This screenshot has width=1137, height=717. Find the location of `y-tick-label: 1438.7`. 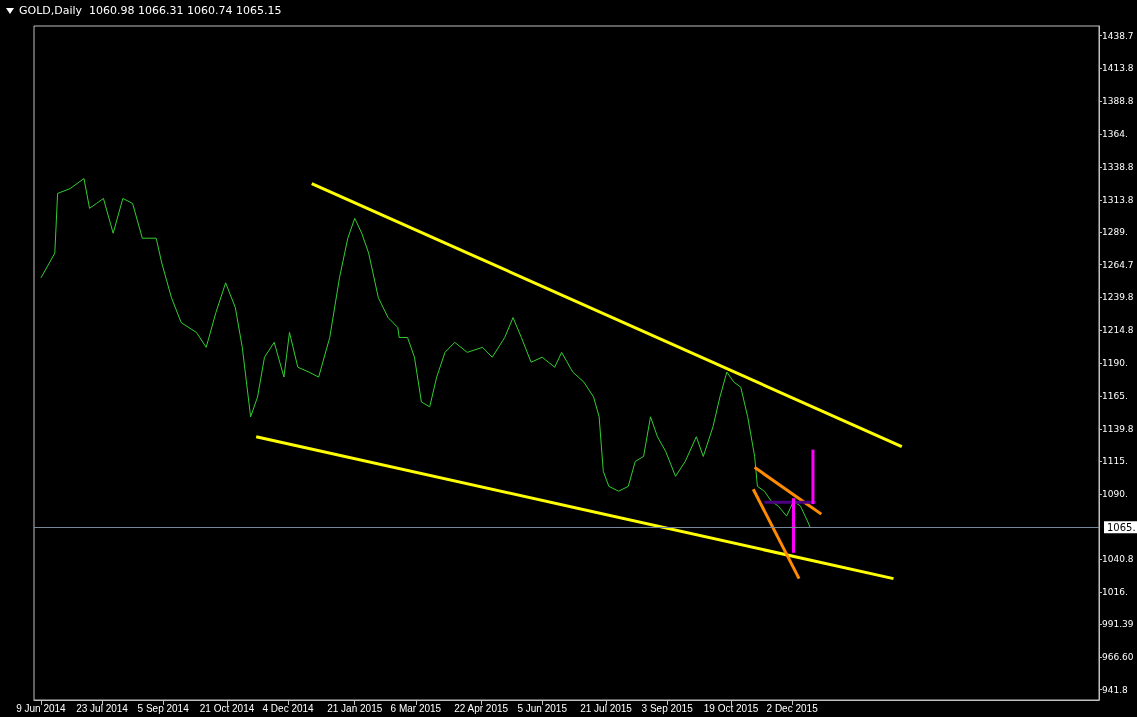

y-tick-label: 1438.7 is located at coordinates (1118, 35).